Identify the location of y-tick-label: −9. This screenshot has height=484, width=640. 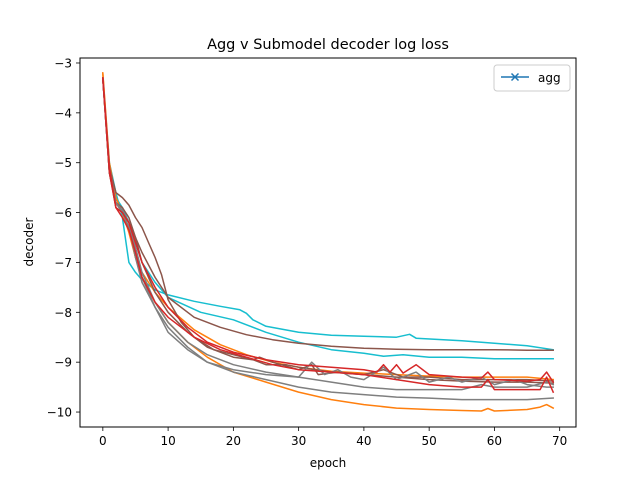
(63, 363).